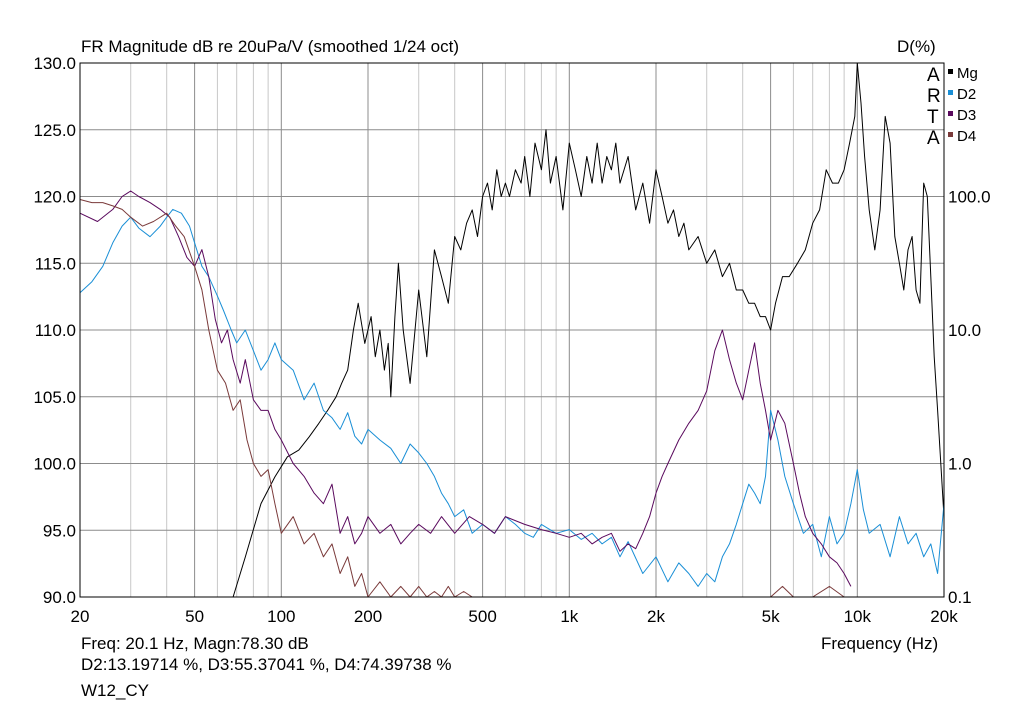 The width and height of the screenshot is (1024, 705). I want to click on y-left-tick-label: 95.0, so click(59, 530).